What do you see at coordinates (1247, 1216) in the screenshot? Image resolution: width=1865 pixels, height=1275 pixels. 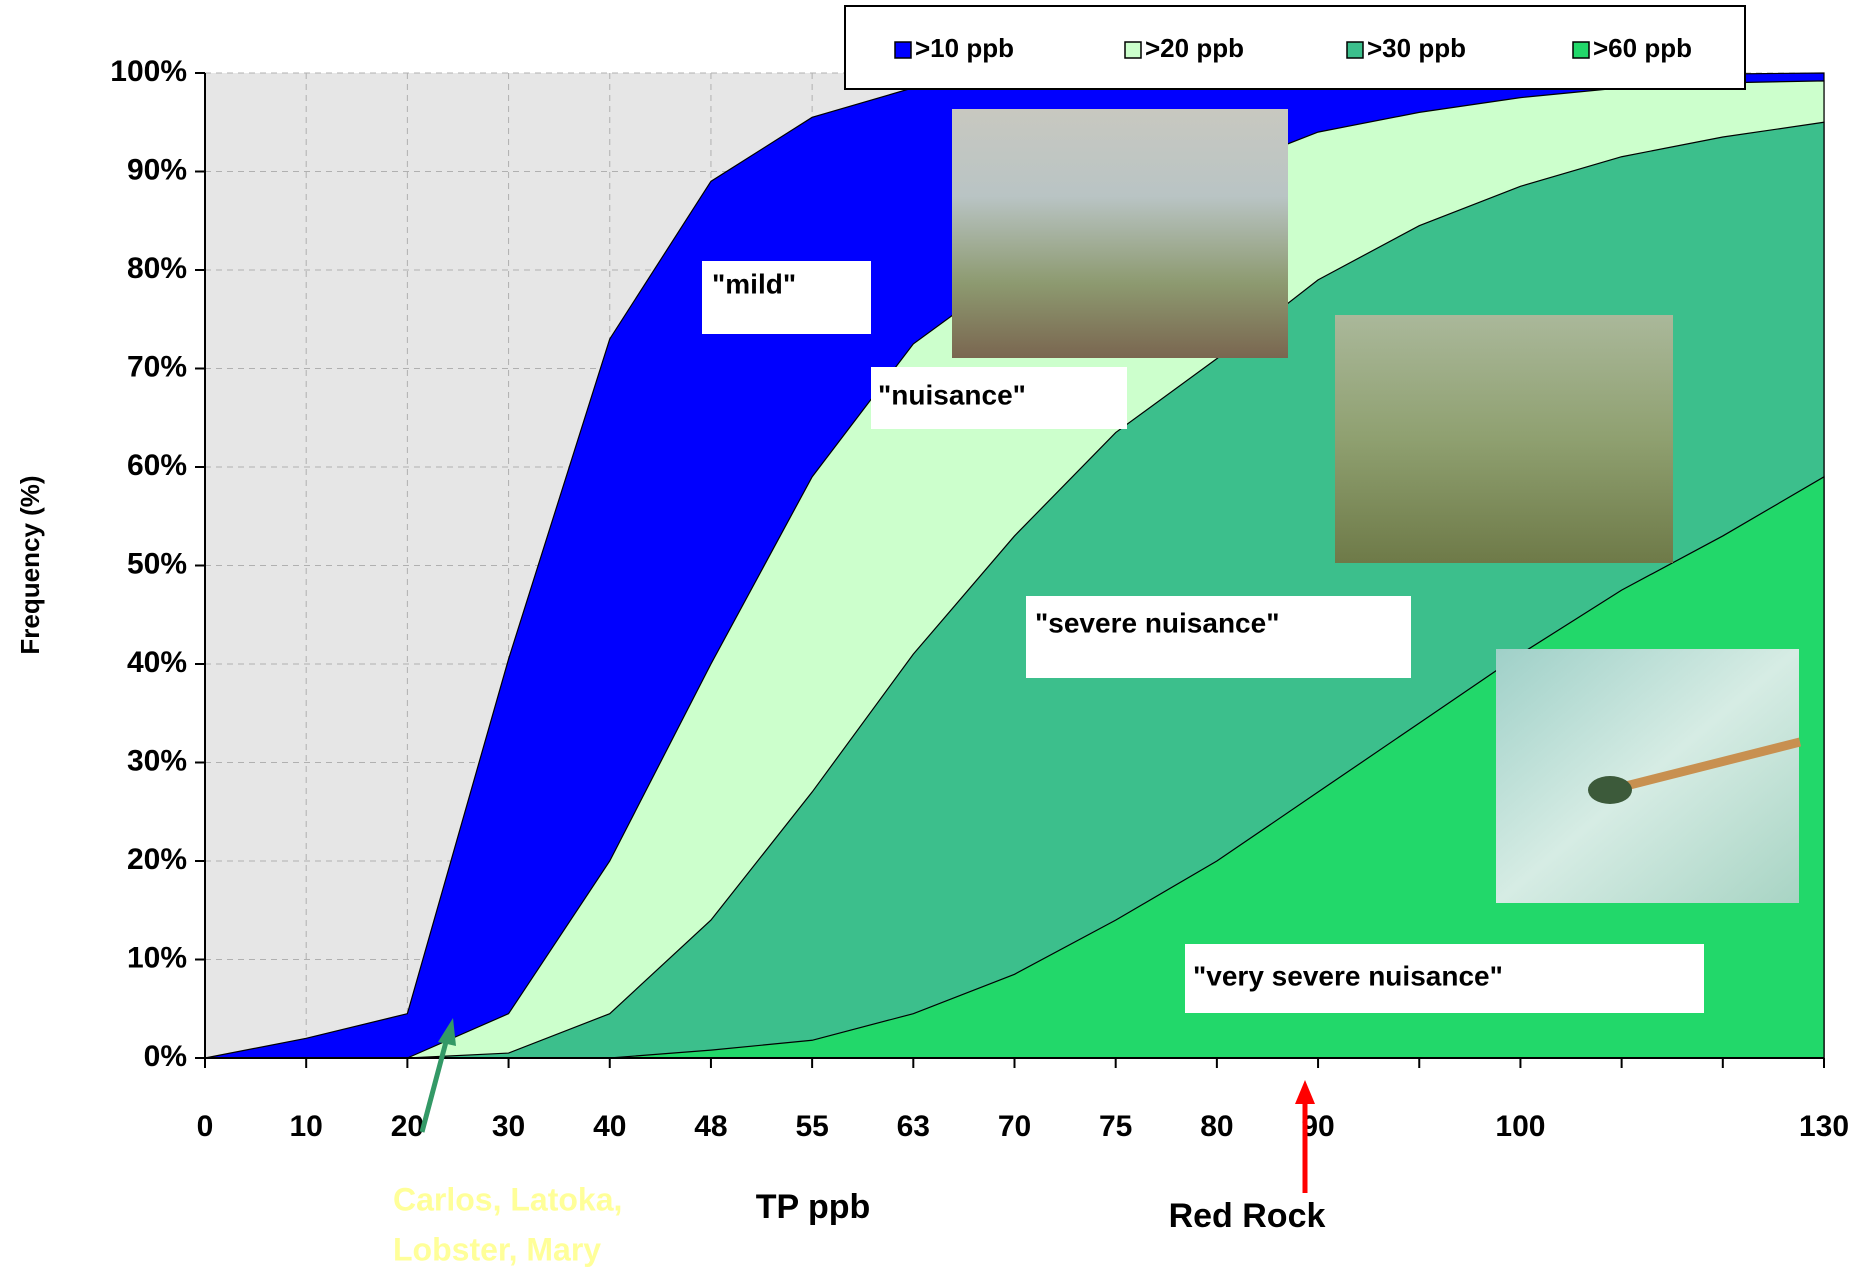 I see `annotation: Red Rock` at bounding box center [1247, 1216].